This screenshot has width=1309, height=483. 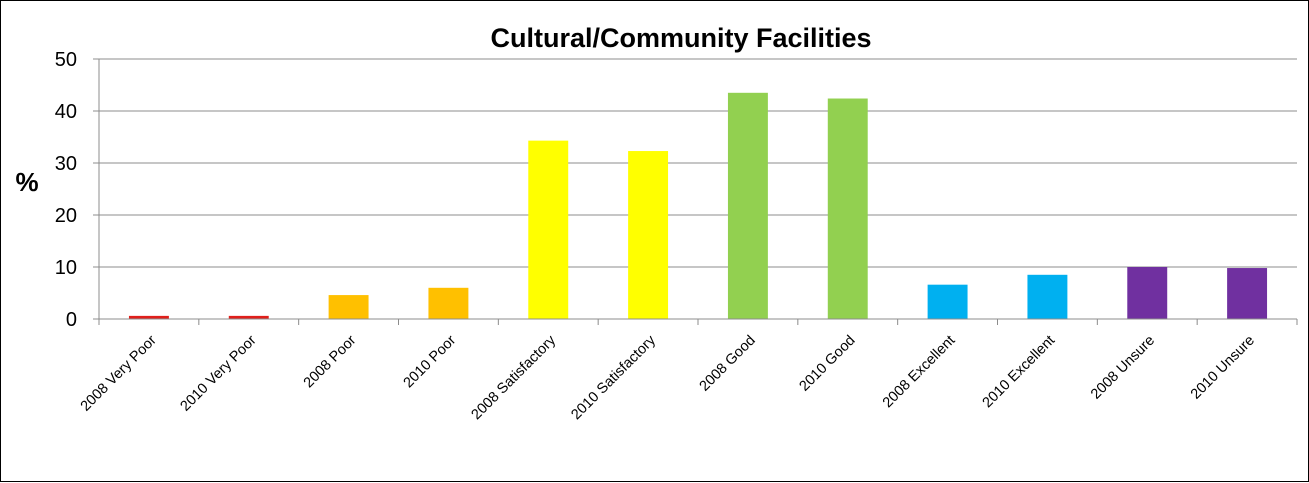 What do you see at coordinates (66, 216) in the screenshot?
I see `y-tick-label: 20` at bounding box center [66, 216].